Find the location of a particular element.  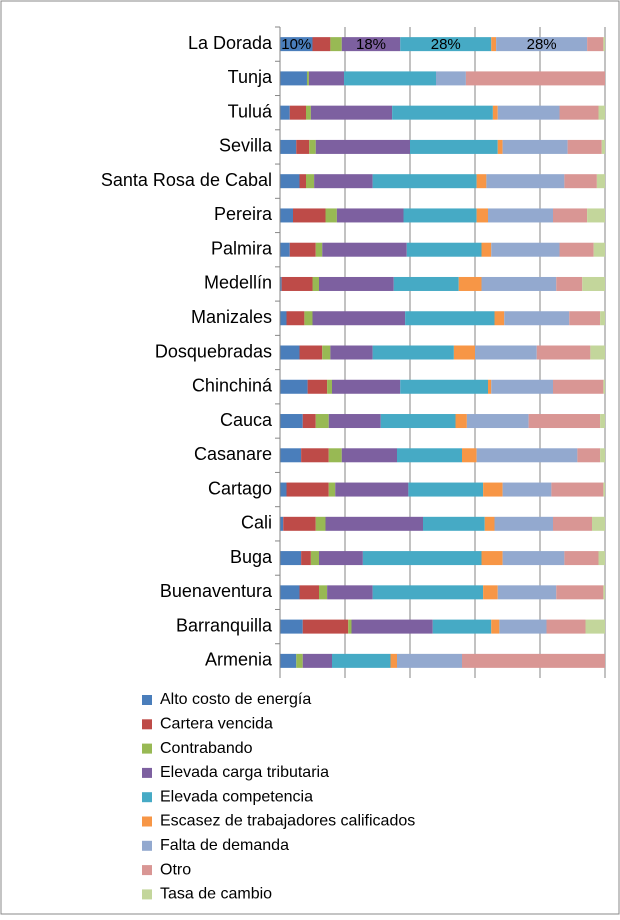

y-tick-label: Santa Rosa de Cabal is located at coordinates (186, 180).